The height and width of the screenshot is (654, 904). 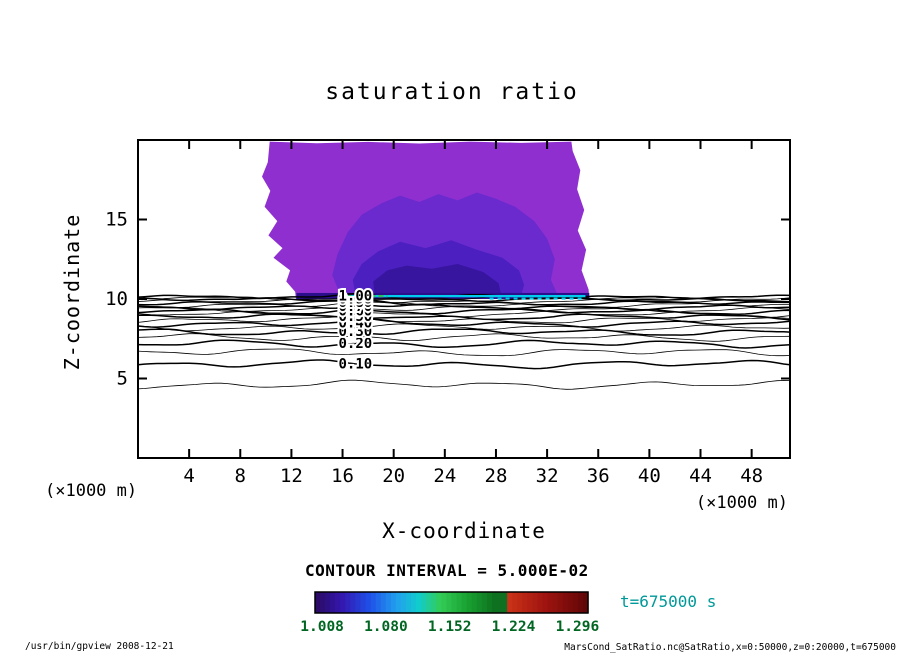 What do you see at coordinates (447, 570) in the screenshot?
I see `contour-interval-label: CONTOUR INTERVAL = 5.000E-02` at bounding box center [447, 570].